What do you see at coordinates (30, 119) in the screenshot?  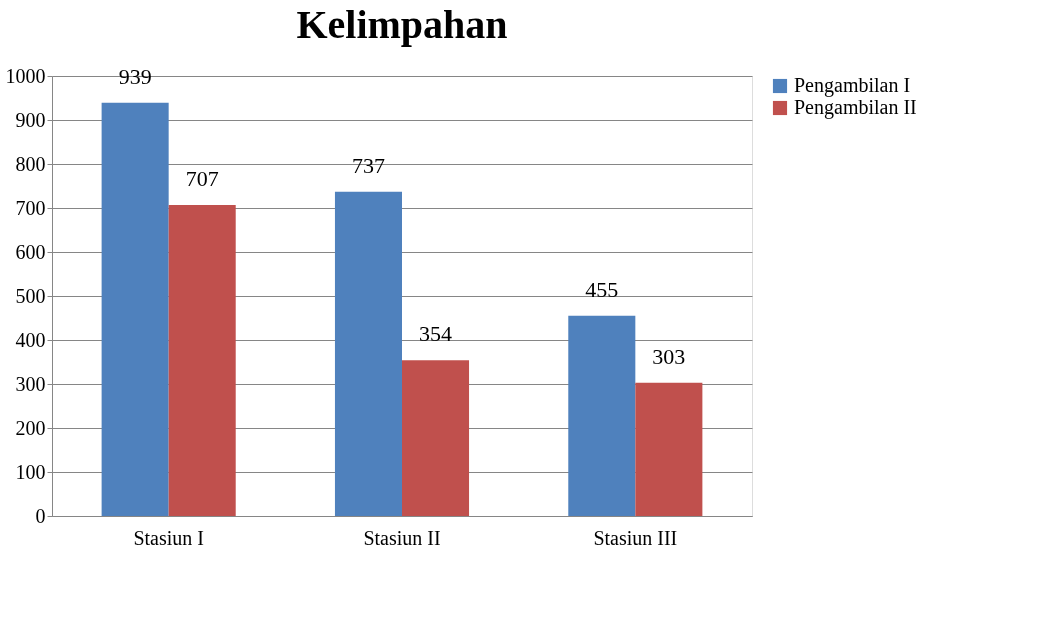 I see `y-tick-label: 900` at bounding box center [30, 119].